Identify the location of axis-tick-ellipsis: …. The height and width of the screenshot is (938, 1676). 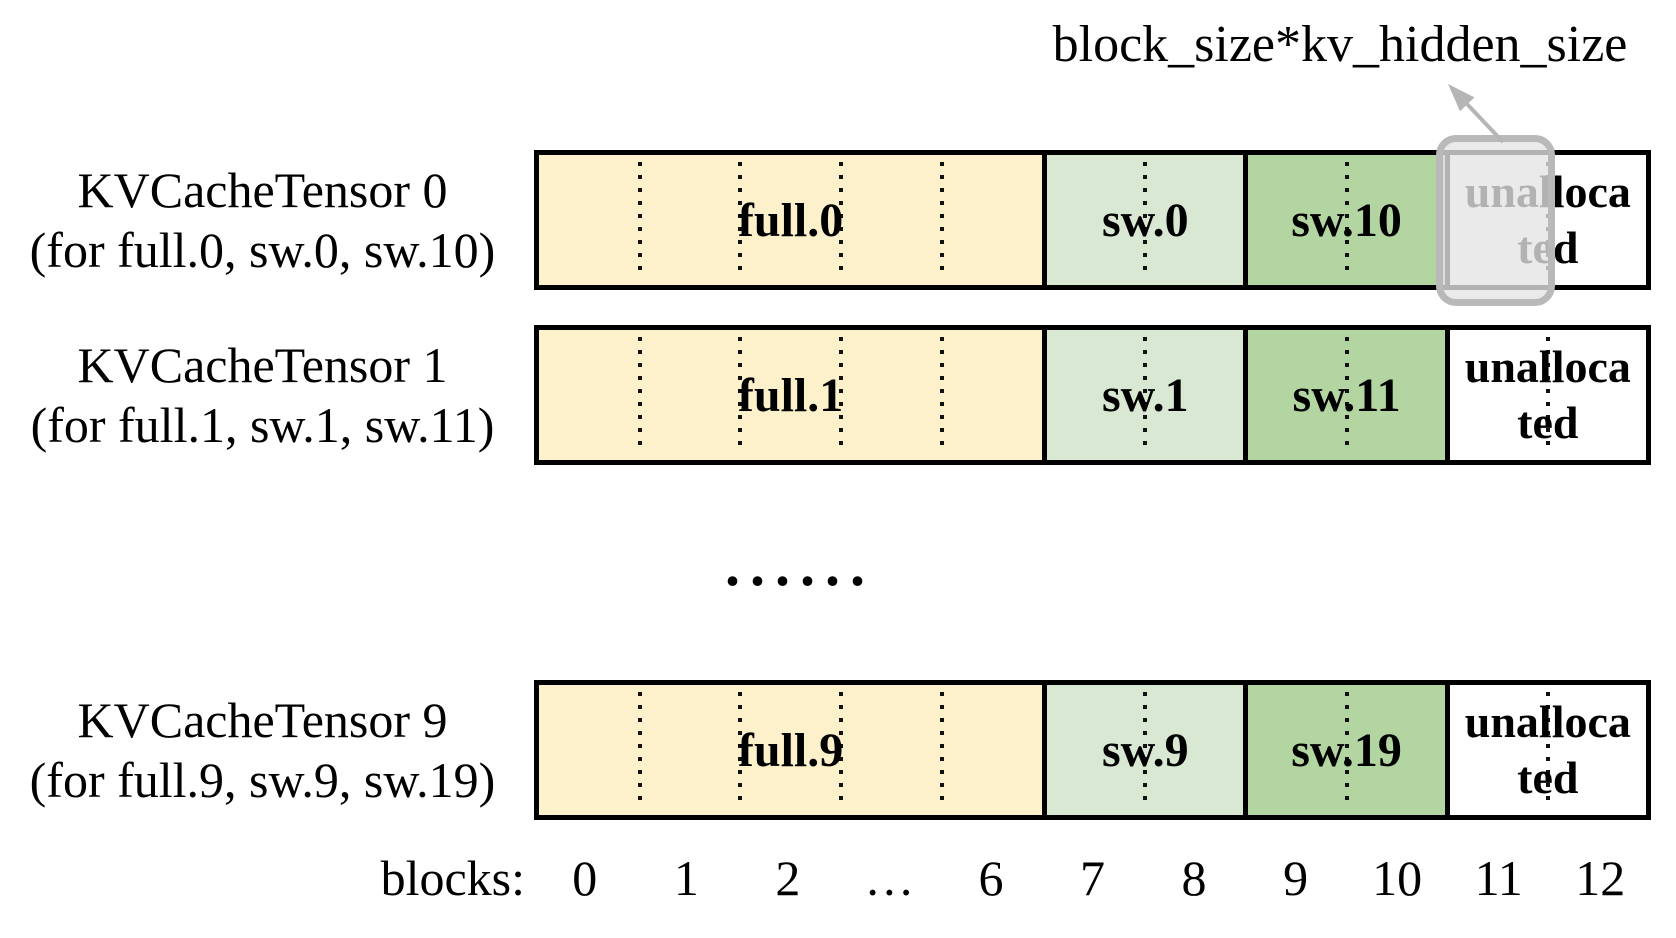
(889, 878).